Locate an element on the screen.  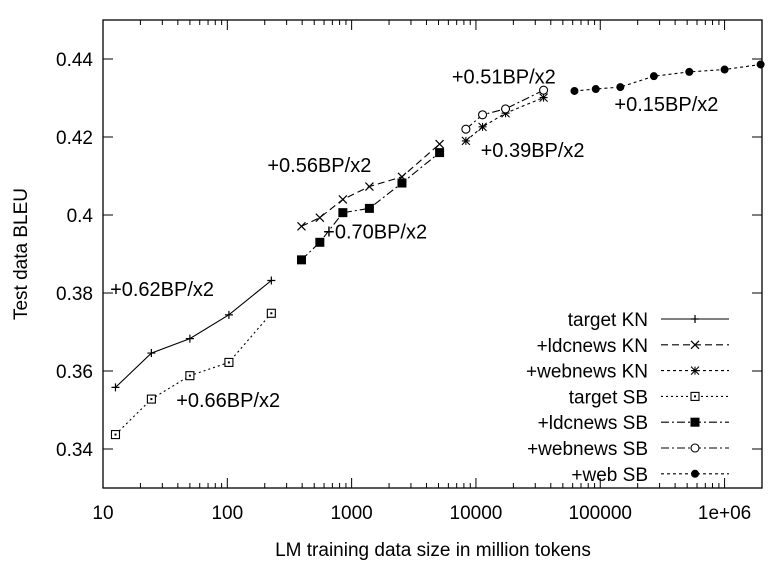
series-line-ldcnews-kn is located at coordinates (370, 185).